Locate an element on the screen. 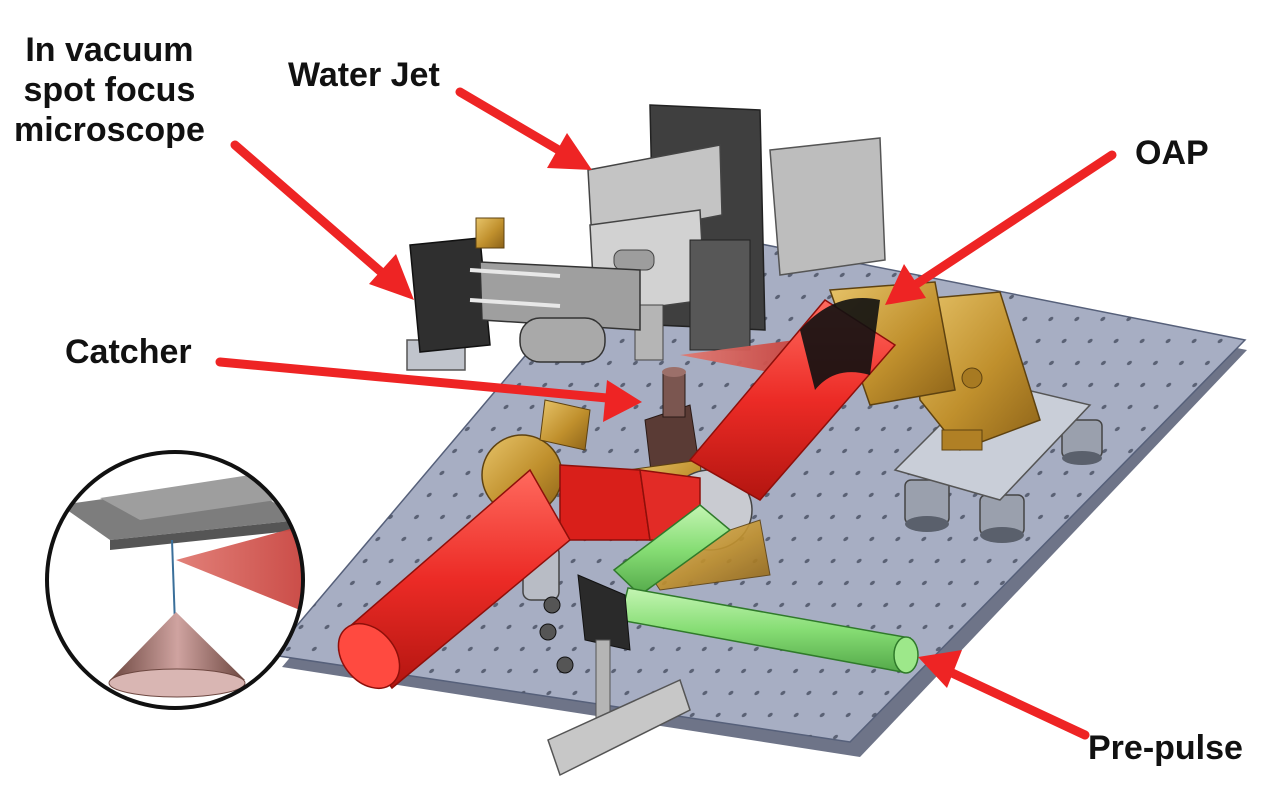  arrow-pre-pulse is located at coordinates (1004, 695).